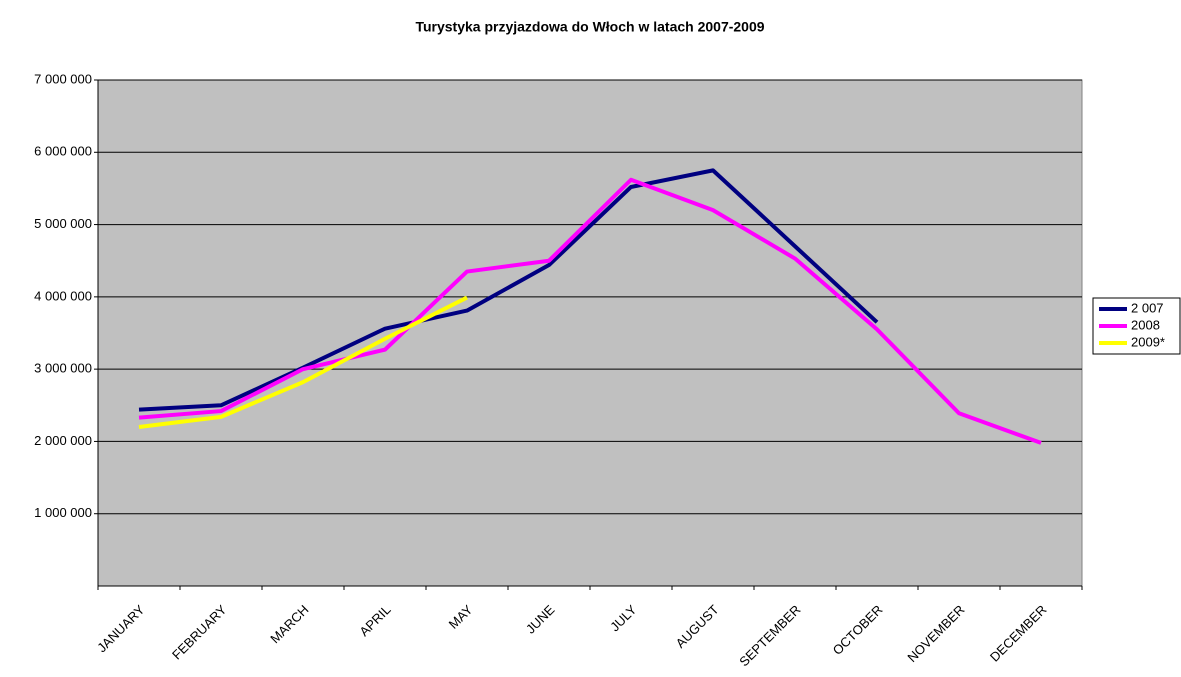  What do you see at coordinates (303, 362) in the screenshot?
I see `series-line` at bounding box center [303, 362].